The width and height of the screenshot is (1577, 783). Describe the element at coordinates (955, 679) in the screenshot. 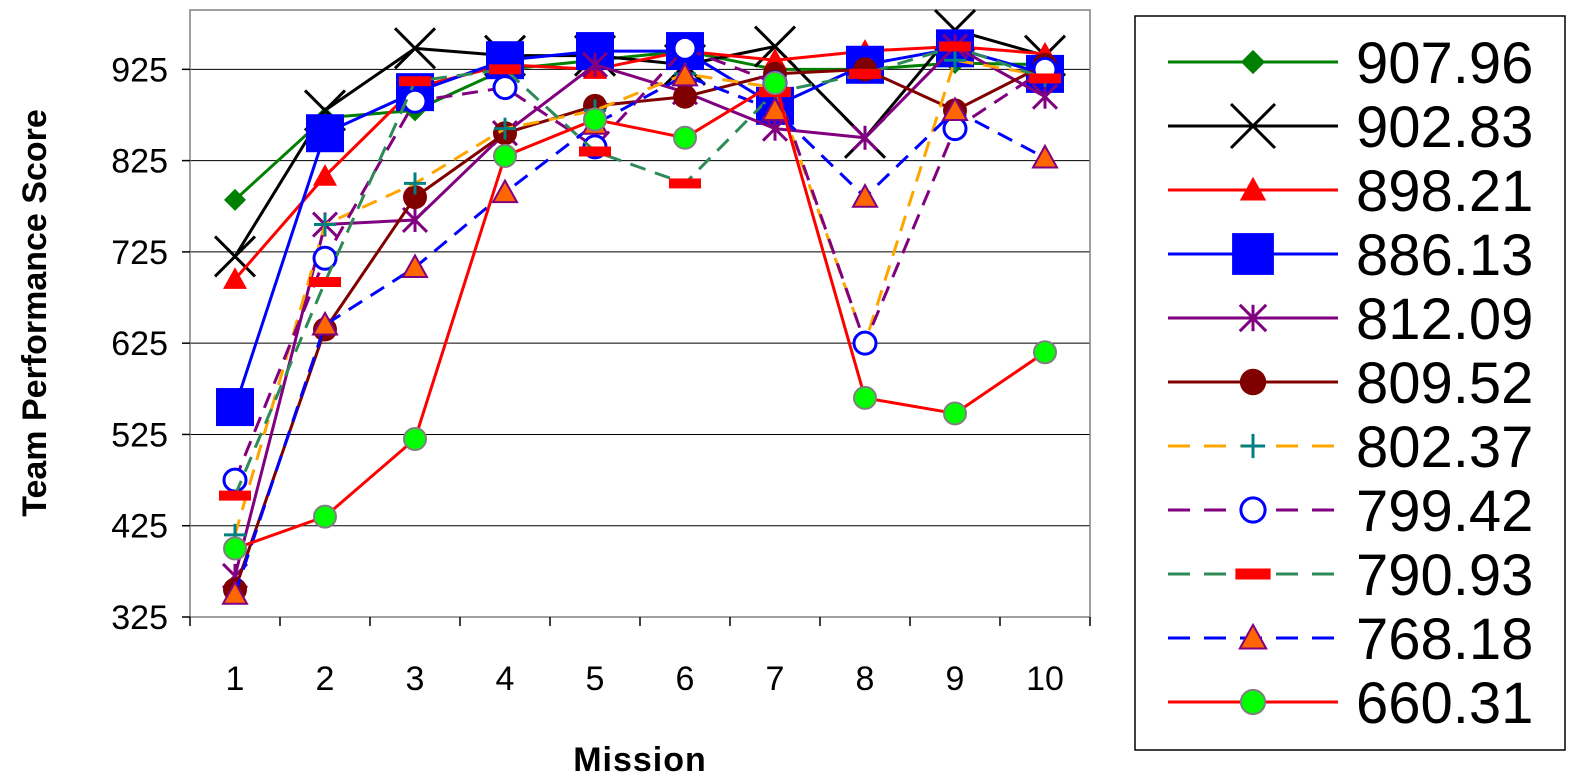

I see `x-tick-label: 9` at that location.